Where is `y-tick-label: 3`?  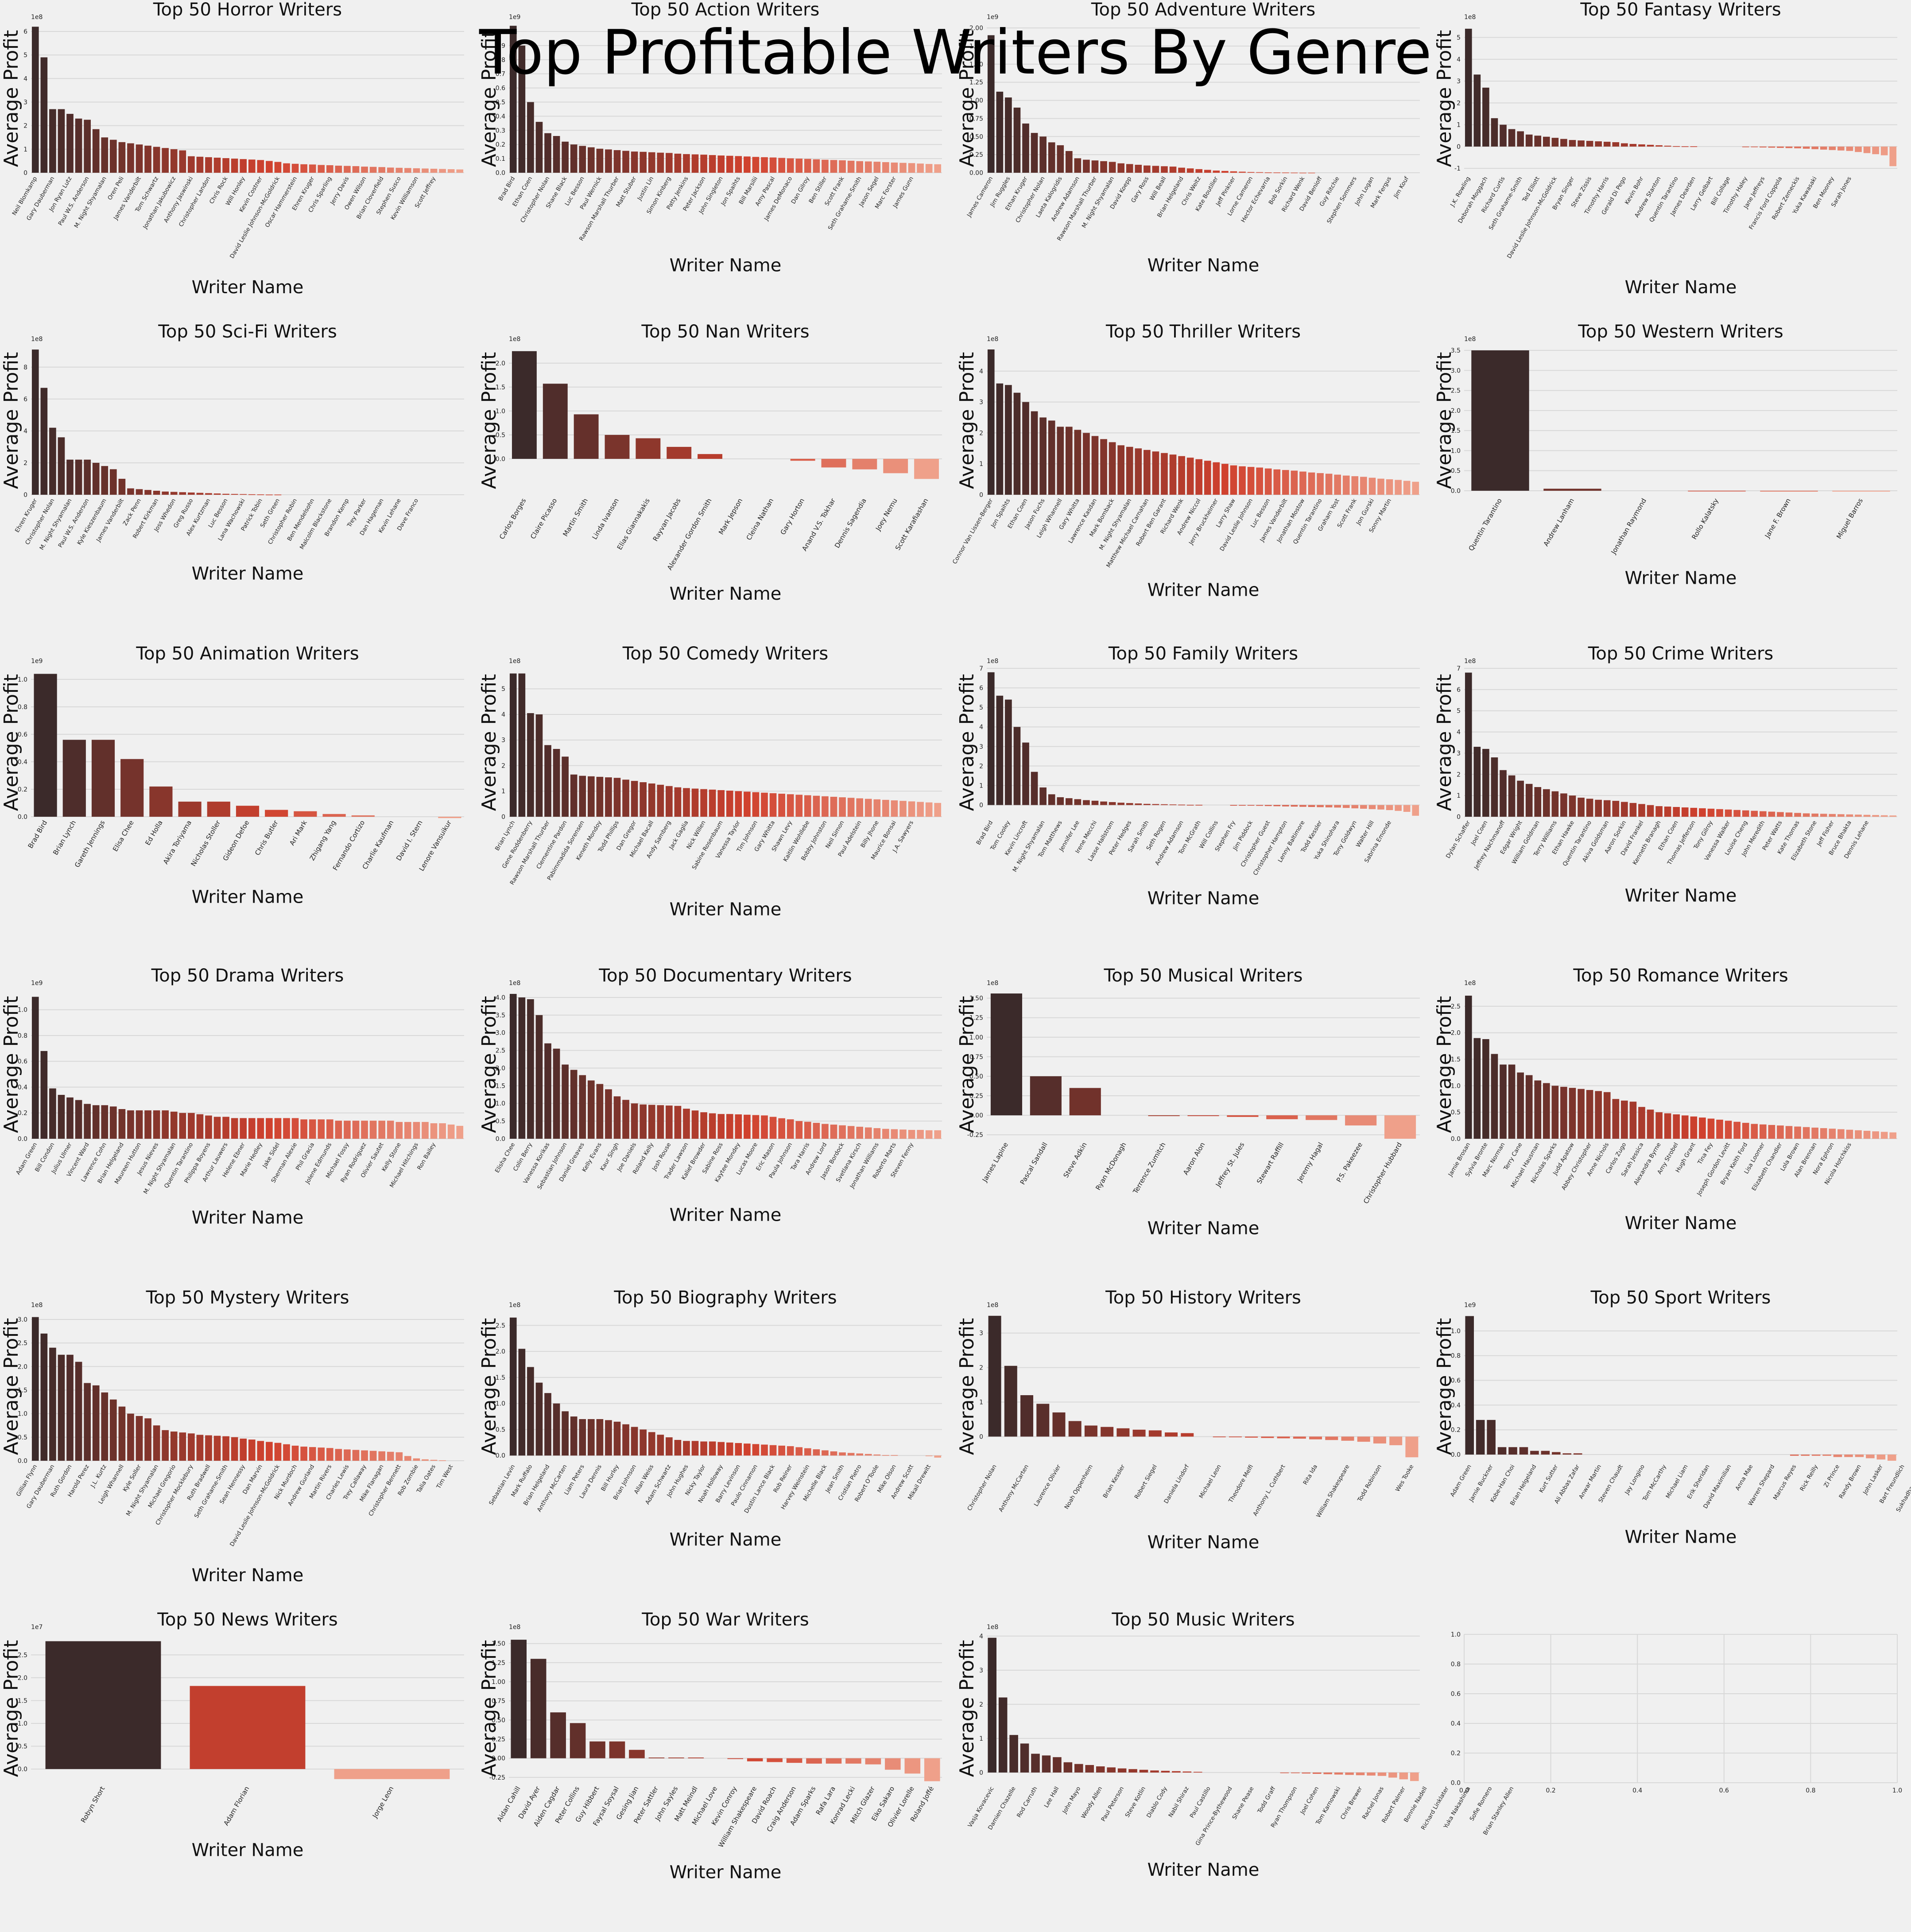
y-tick-label: 3 is located at coordinates (981, 1333).